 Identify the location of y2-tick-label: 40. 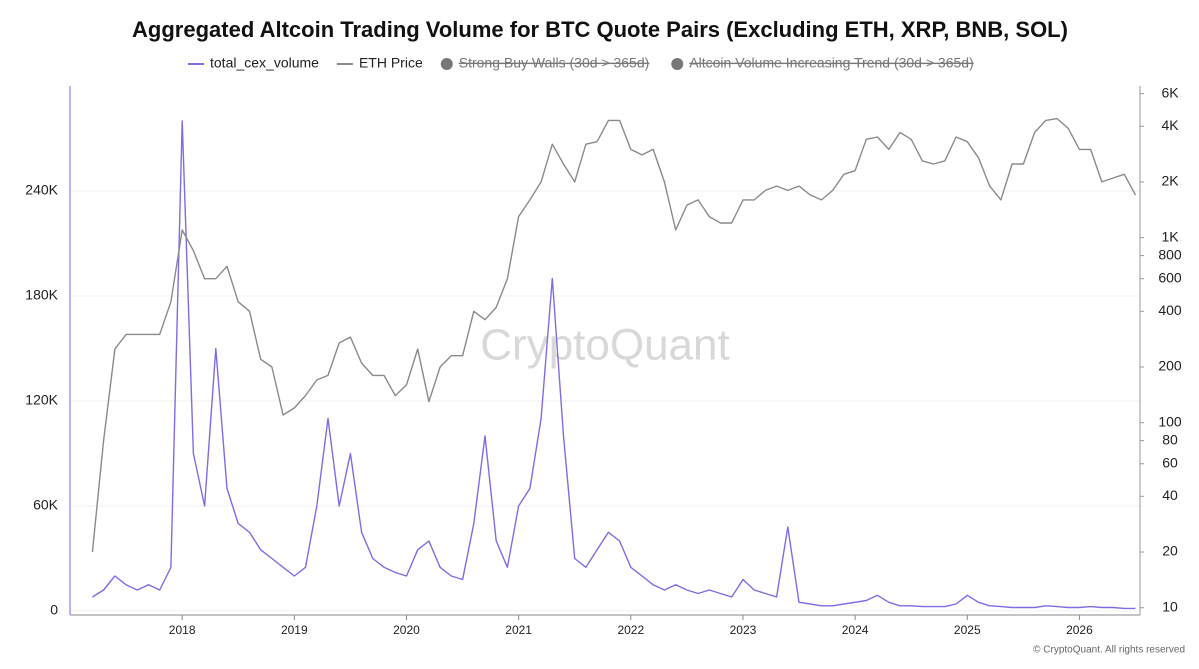
(1170, 495).